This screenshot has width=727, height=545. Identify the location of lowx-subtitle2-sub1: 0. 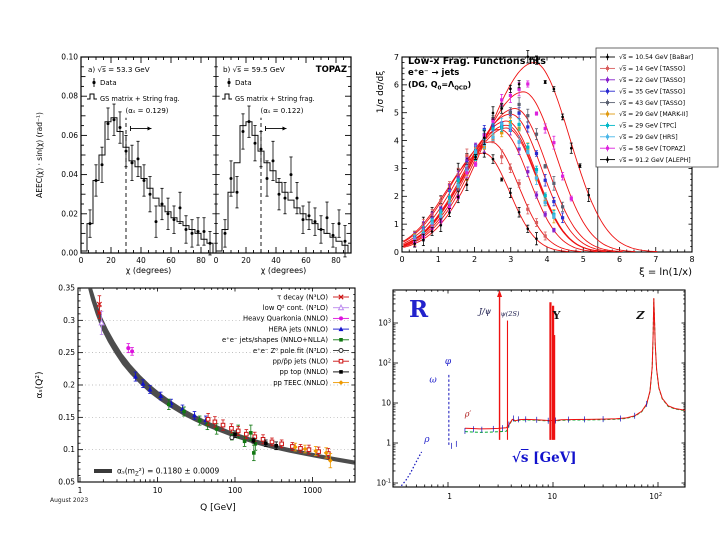
(439, 88).